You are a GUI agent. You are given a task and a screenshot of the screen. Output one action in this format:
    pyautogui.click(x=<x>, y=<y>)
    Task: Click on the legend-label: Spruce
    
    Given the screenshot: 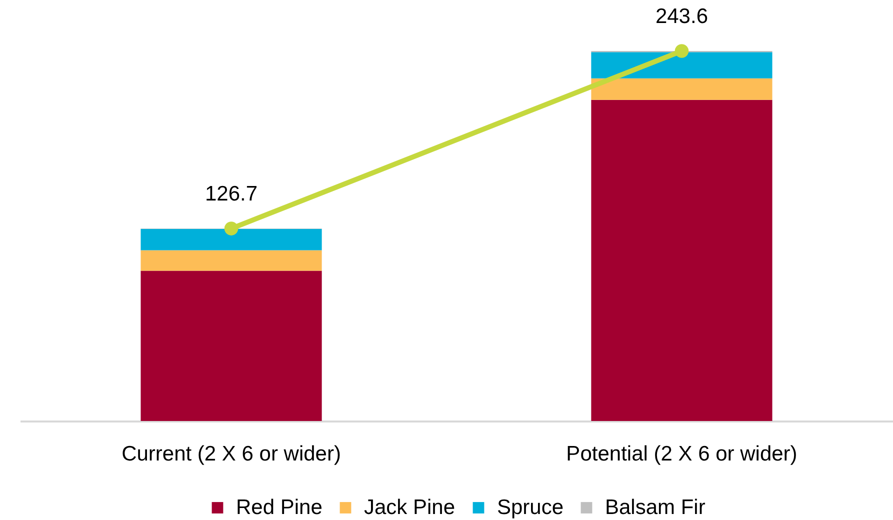 What is the action you would take?
    pyautogui.click(x=530, y=507)
    